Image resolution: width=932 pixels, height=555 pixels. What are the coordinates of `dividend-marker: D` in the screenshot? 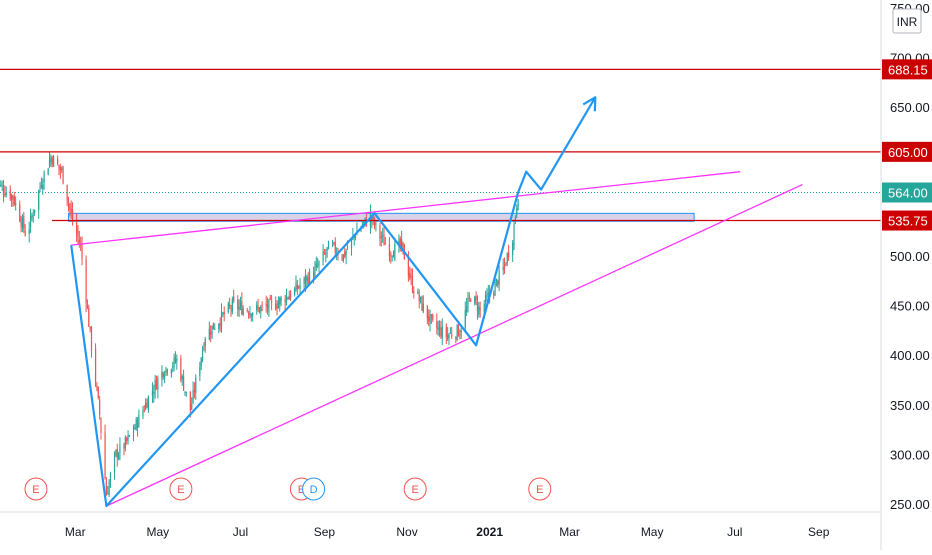 It's located at (314, 489).